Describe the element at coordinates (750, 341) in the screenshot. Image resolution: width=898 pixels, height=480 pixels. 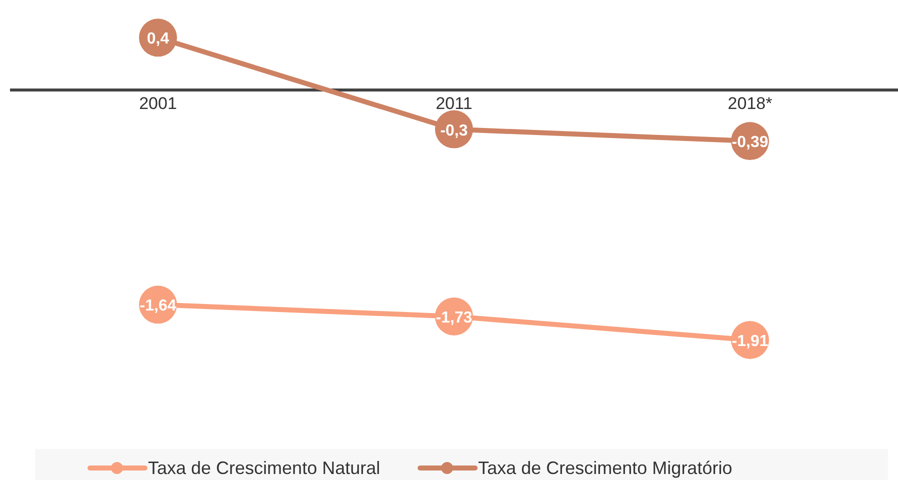
I see `data-label: -1,91` at that location.